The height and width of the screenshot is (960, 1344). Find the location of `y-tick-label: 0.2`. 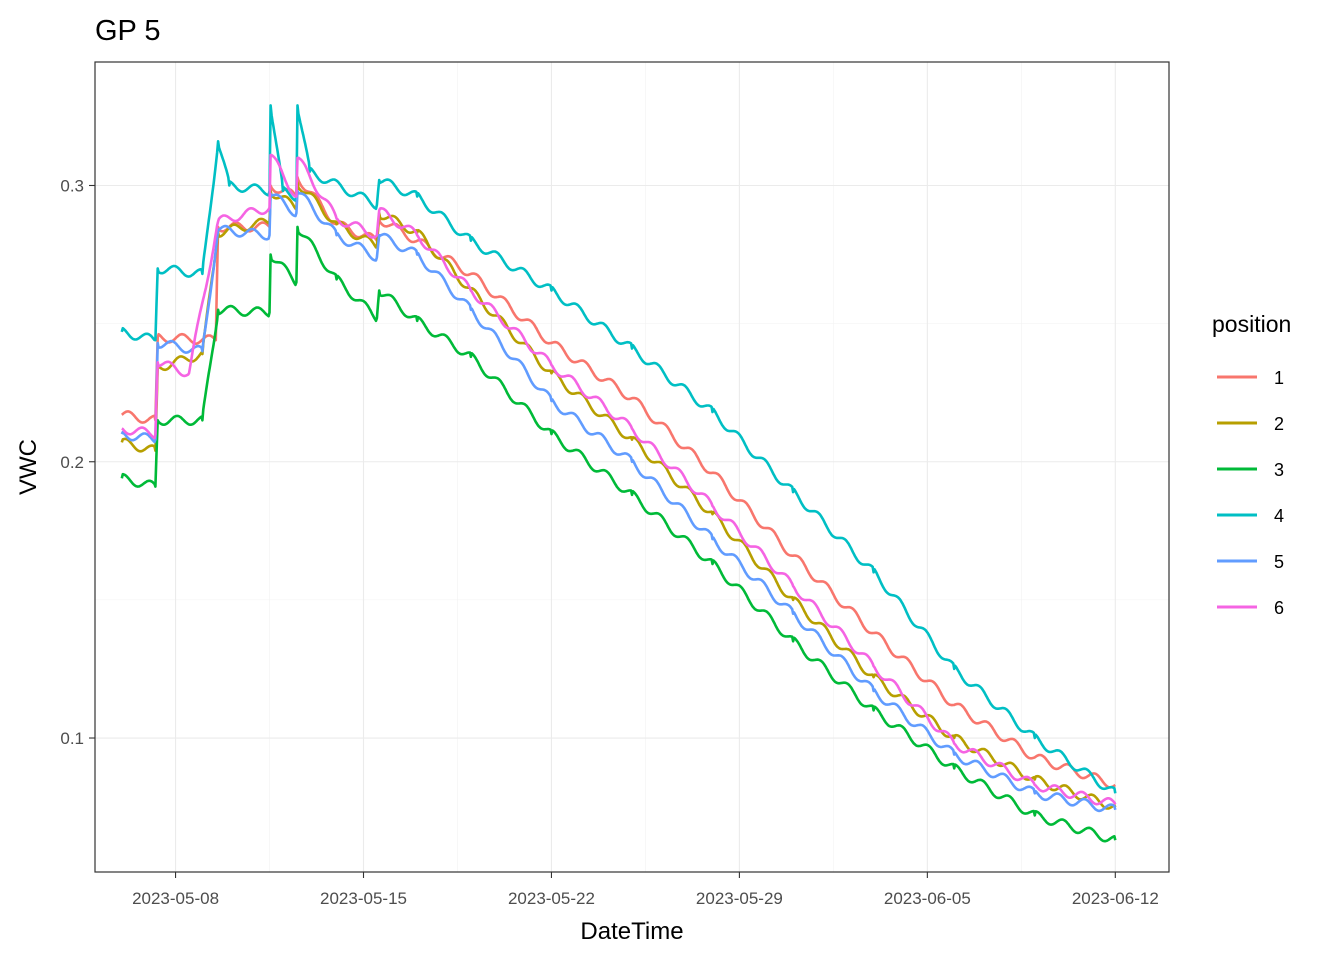

y-tick-label: 0.2 is located at coordinates (72, 462).